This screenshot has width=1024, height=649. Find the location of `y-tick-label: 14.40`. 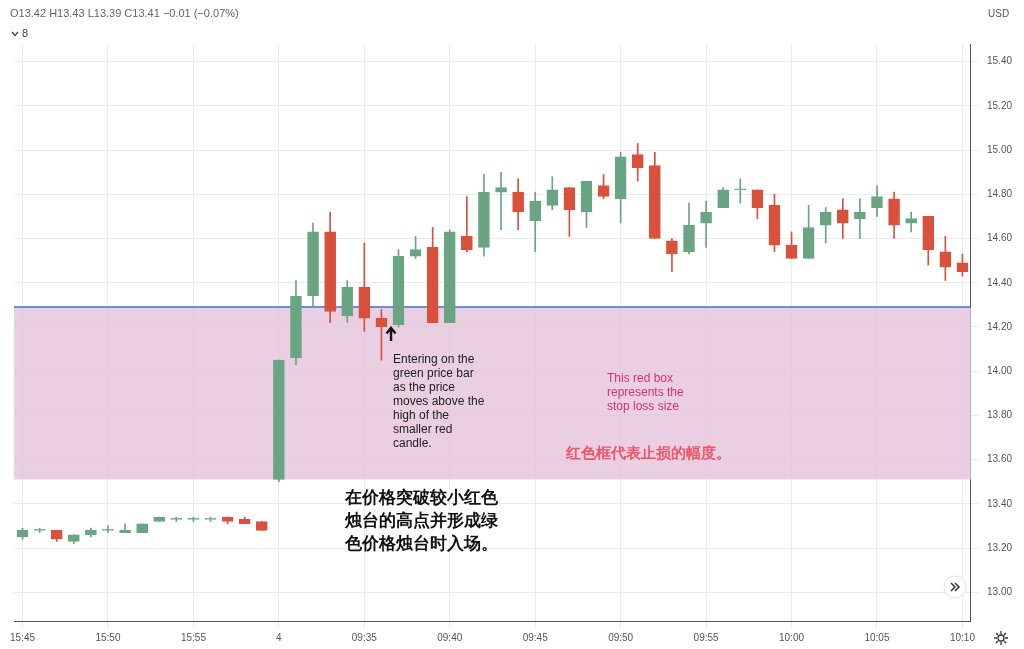

y-tick-label: 14.40 is located at coordinates (999, 282).